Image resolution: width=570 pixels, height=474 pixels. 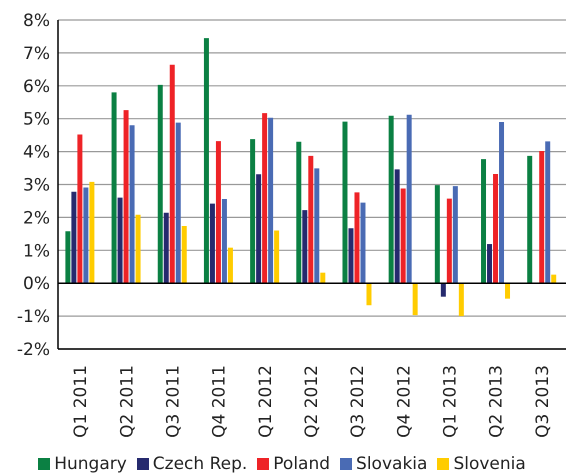 What do you see at coordinates (496, 401) in the screenshot?
I see `x-tick-label: Q2 2013` at bounding box center [496, 401].